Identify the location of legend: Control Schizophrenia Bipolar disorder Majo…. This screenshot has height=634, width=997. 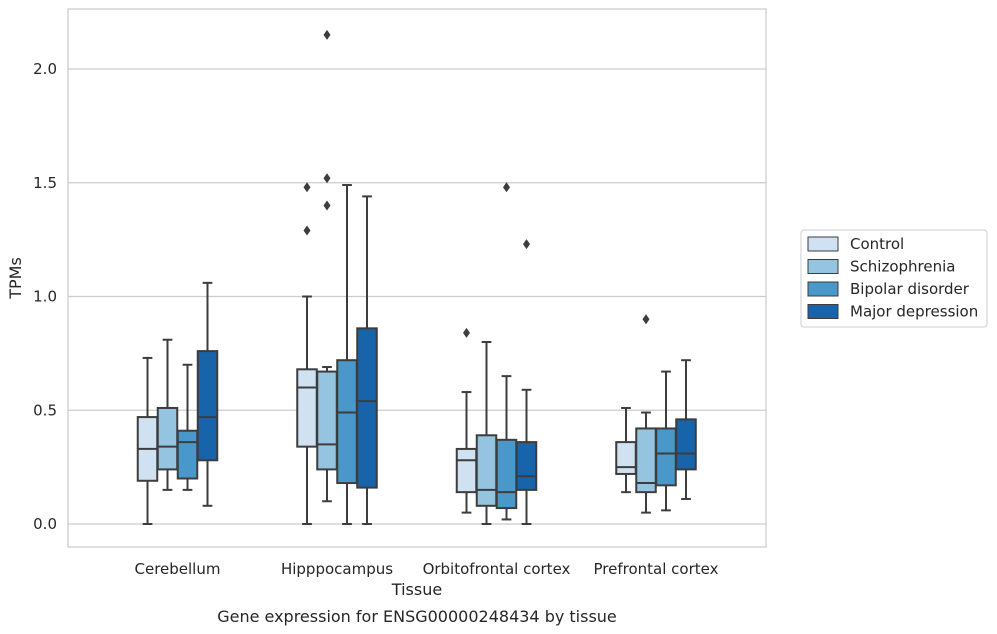
(894, 278).